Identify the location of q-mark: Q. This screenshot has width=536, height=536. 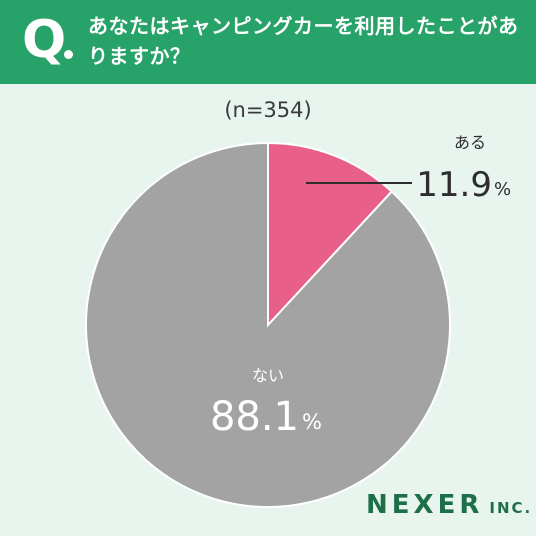
(44, 40).